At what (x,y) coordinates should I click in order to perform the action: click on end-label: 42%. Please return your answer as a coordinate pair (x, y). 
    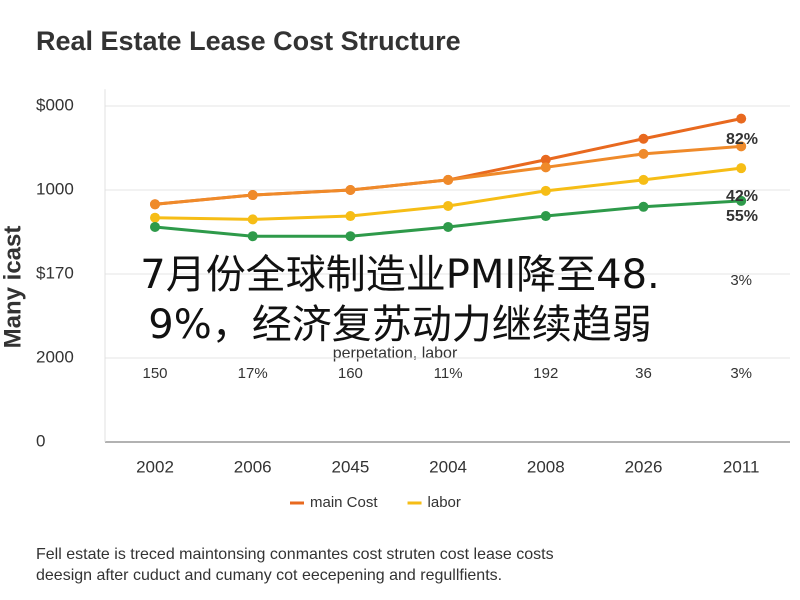
    Looking at the image, I should click on (742, 196).